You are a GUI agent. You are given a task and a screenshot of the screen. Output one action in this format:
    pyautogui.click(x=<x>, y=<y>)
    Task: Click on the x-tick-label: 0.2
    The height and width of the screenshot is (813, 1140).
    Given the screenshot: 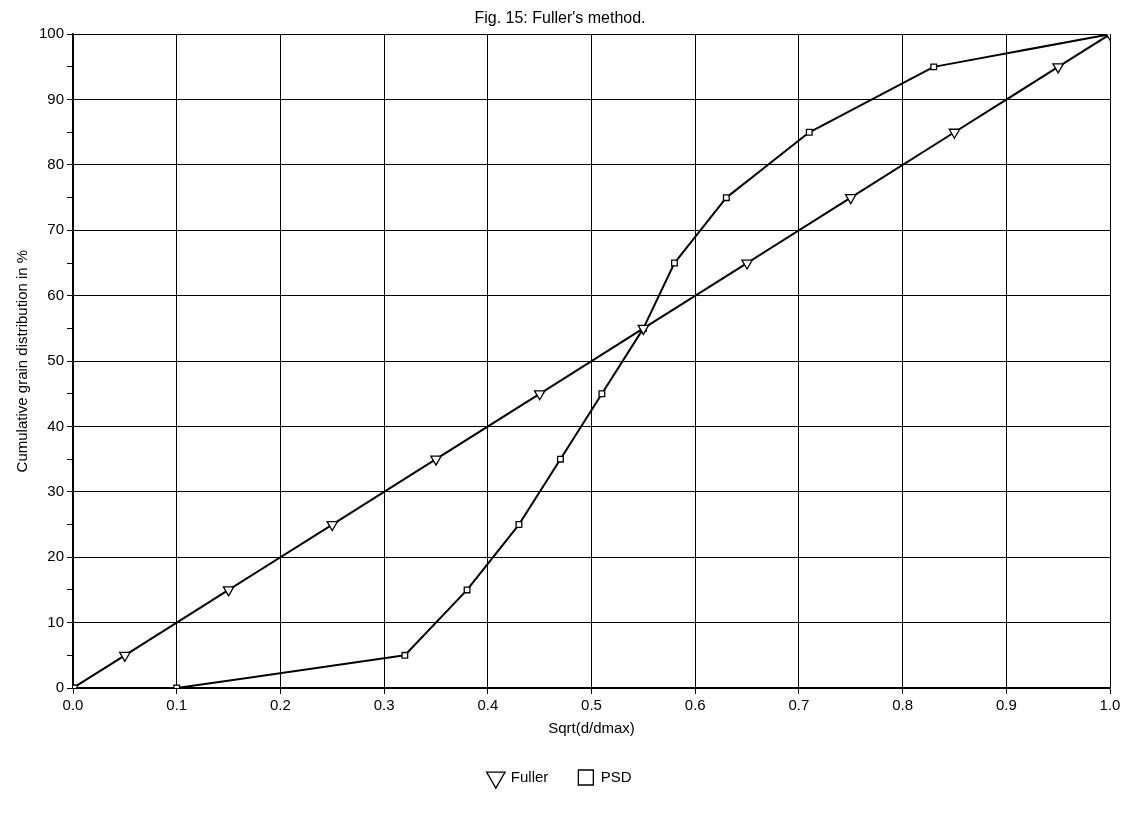 What is the action you would take?
    pyautogui.click(x=280, y=705)
    